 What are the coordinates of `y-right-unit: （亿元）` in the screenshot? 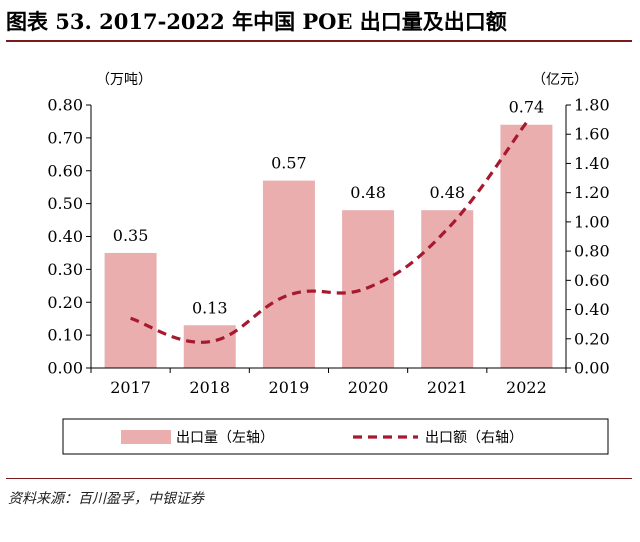 It's located at (560, 80).